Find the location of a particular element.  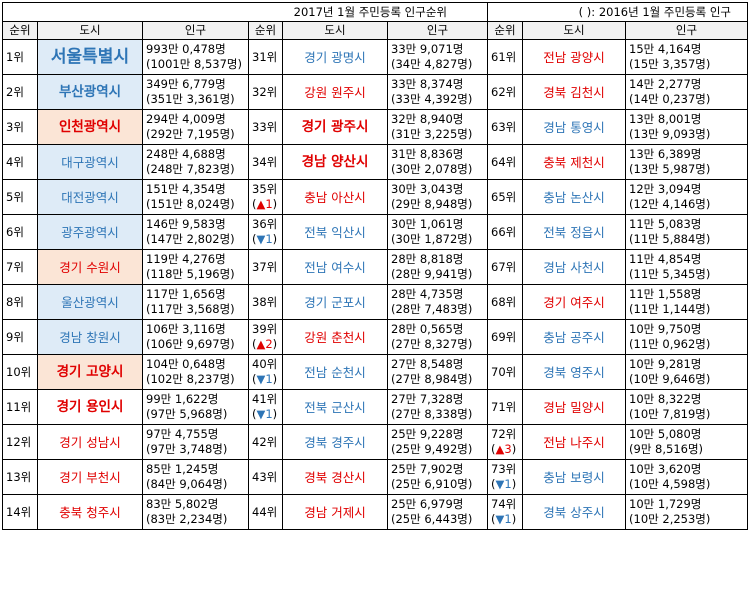

population-cell: 146만 9,583명 (147만 2,802명) is located at coordinates (195, 232).